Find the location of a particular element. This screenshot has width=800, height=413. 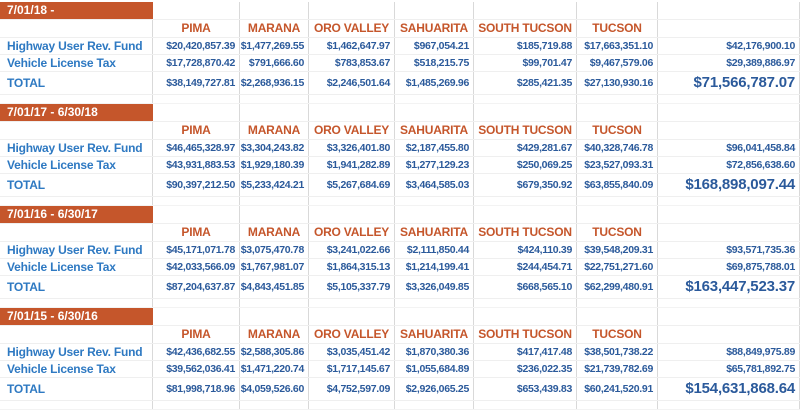

row-total-cell: $72,856,638.60 is located at coordinates (729, 165).